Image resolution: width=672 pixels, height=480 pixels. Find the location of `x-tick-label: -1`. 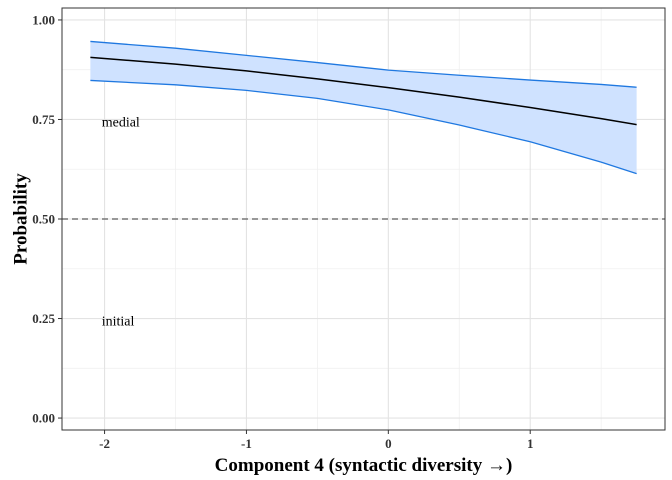

x-tick-label: -1 is located at coordinates (246, 443).